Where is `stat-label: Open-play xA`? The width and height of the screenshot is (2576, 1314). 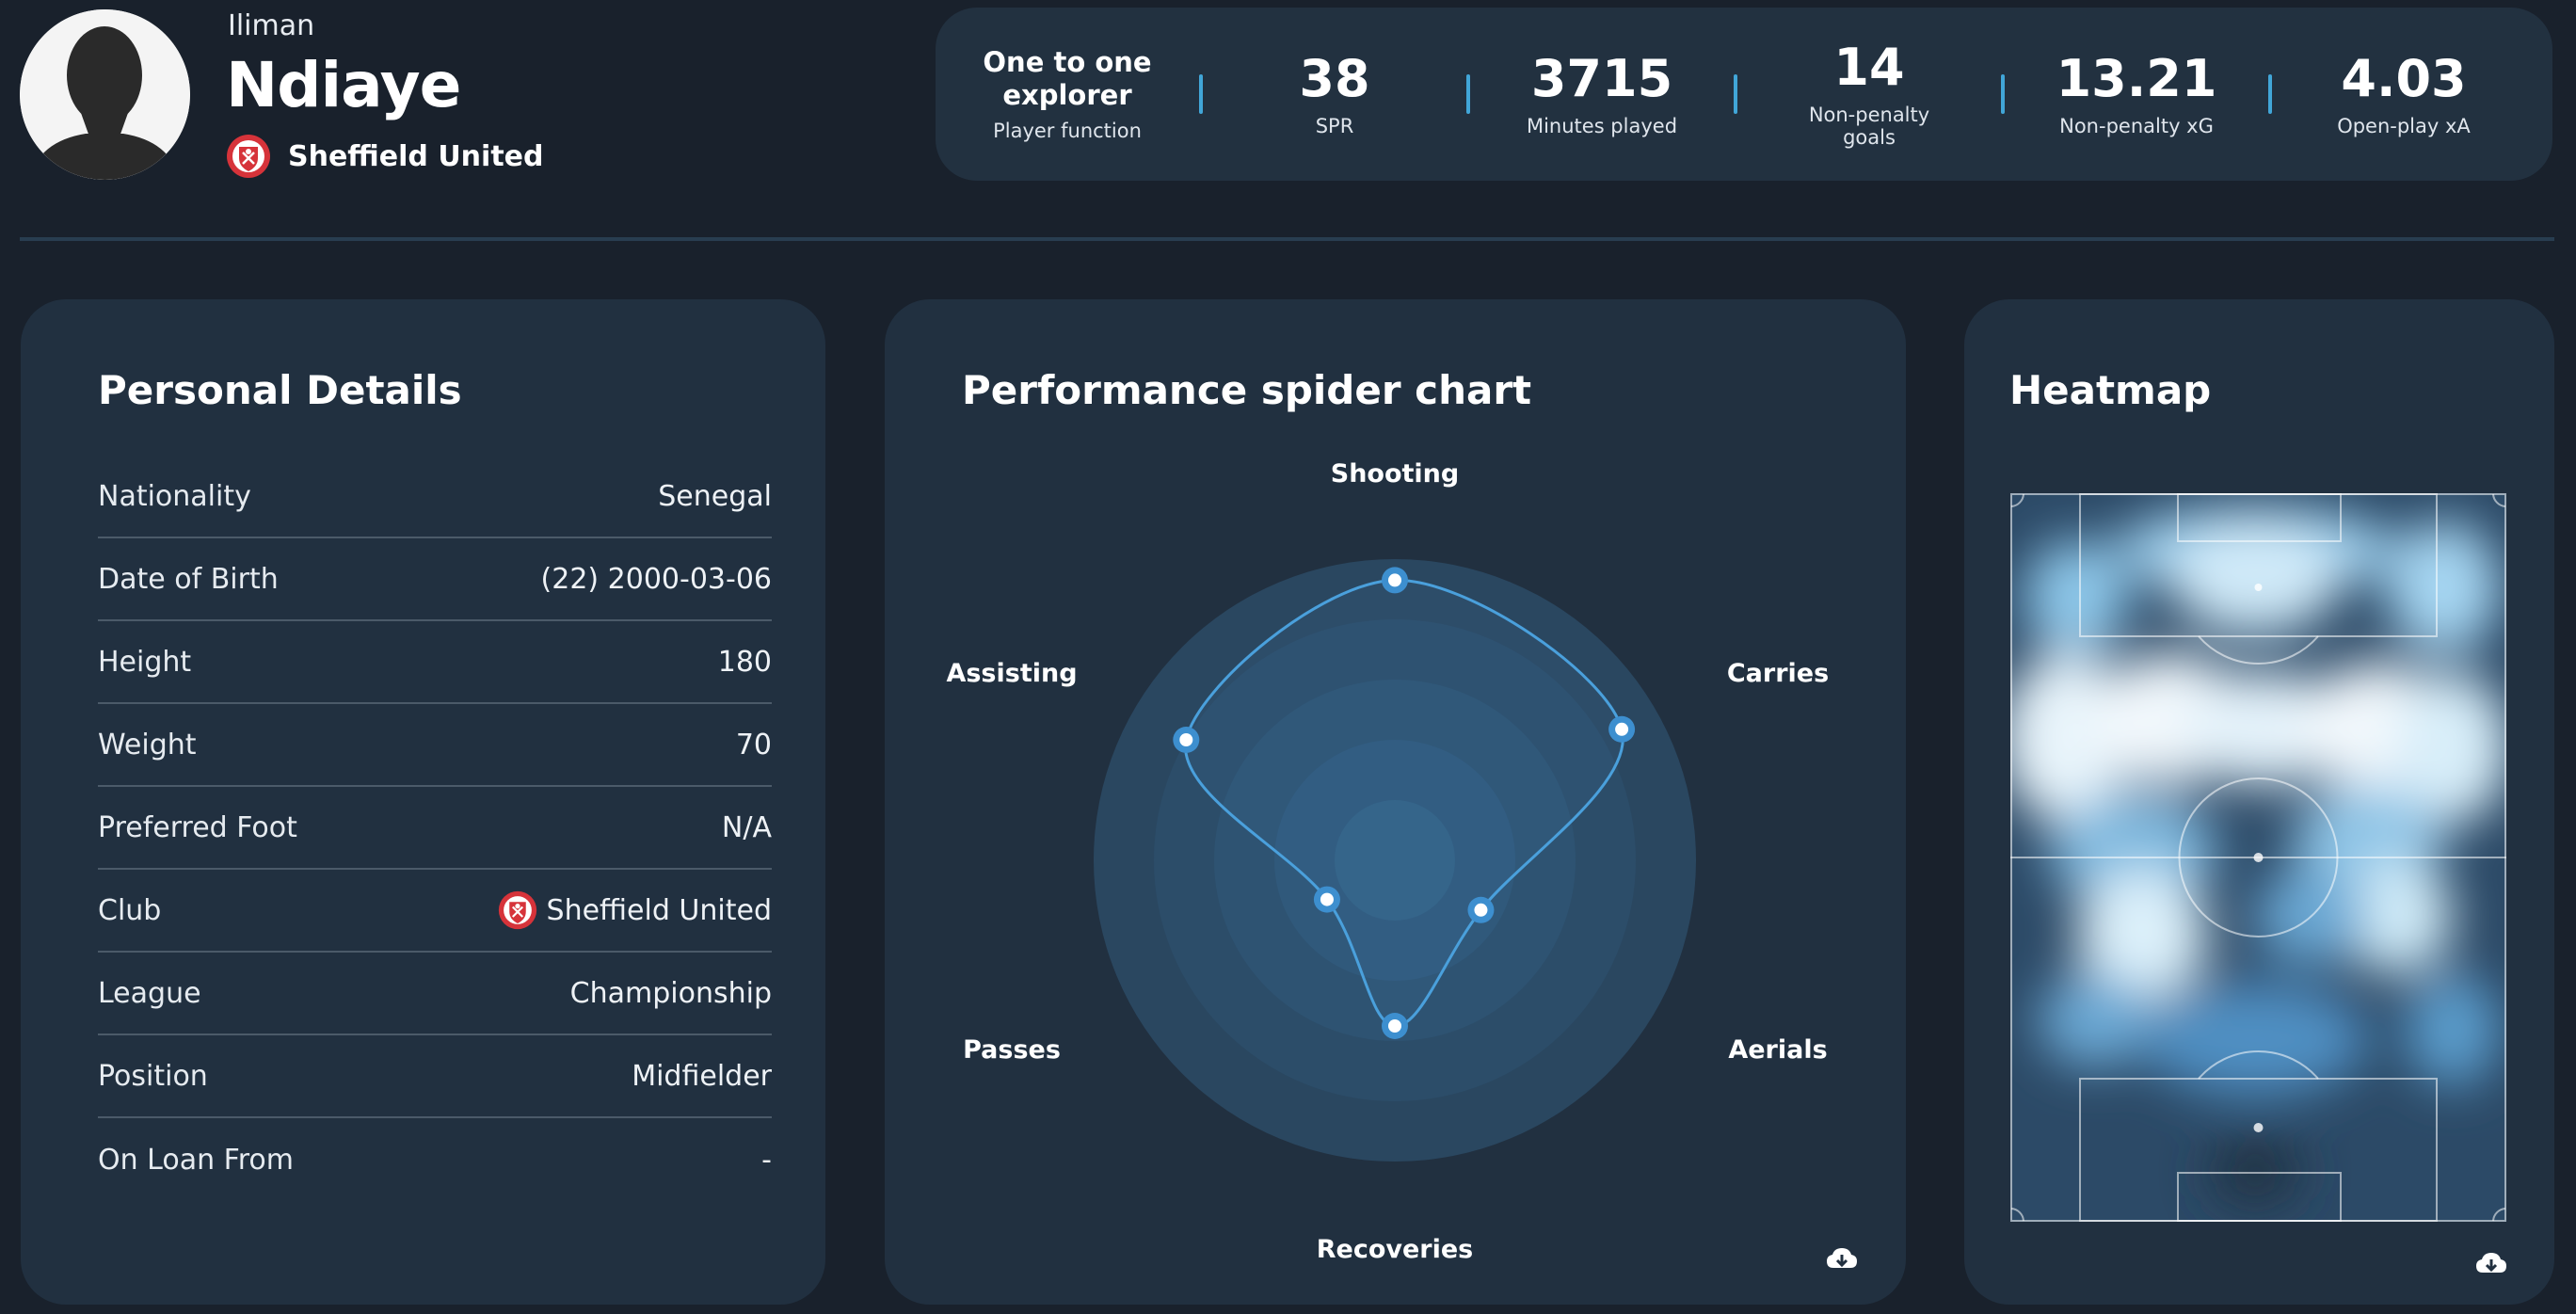 stat-label: Open-play xA is located at coordinates (2404, 125).